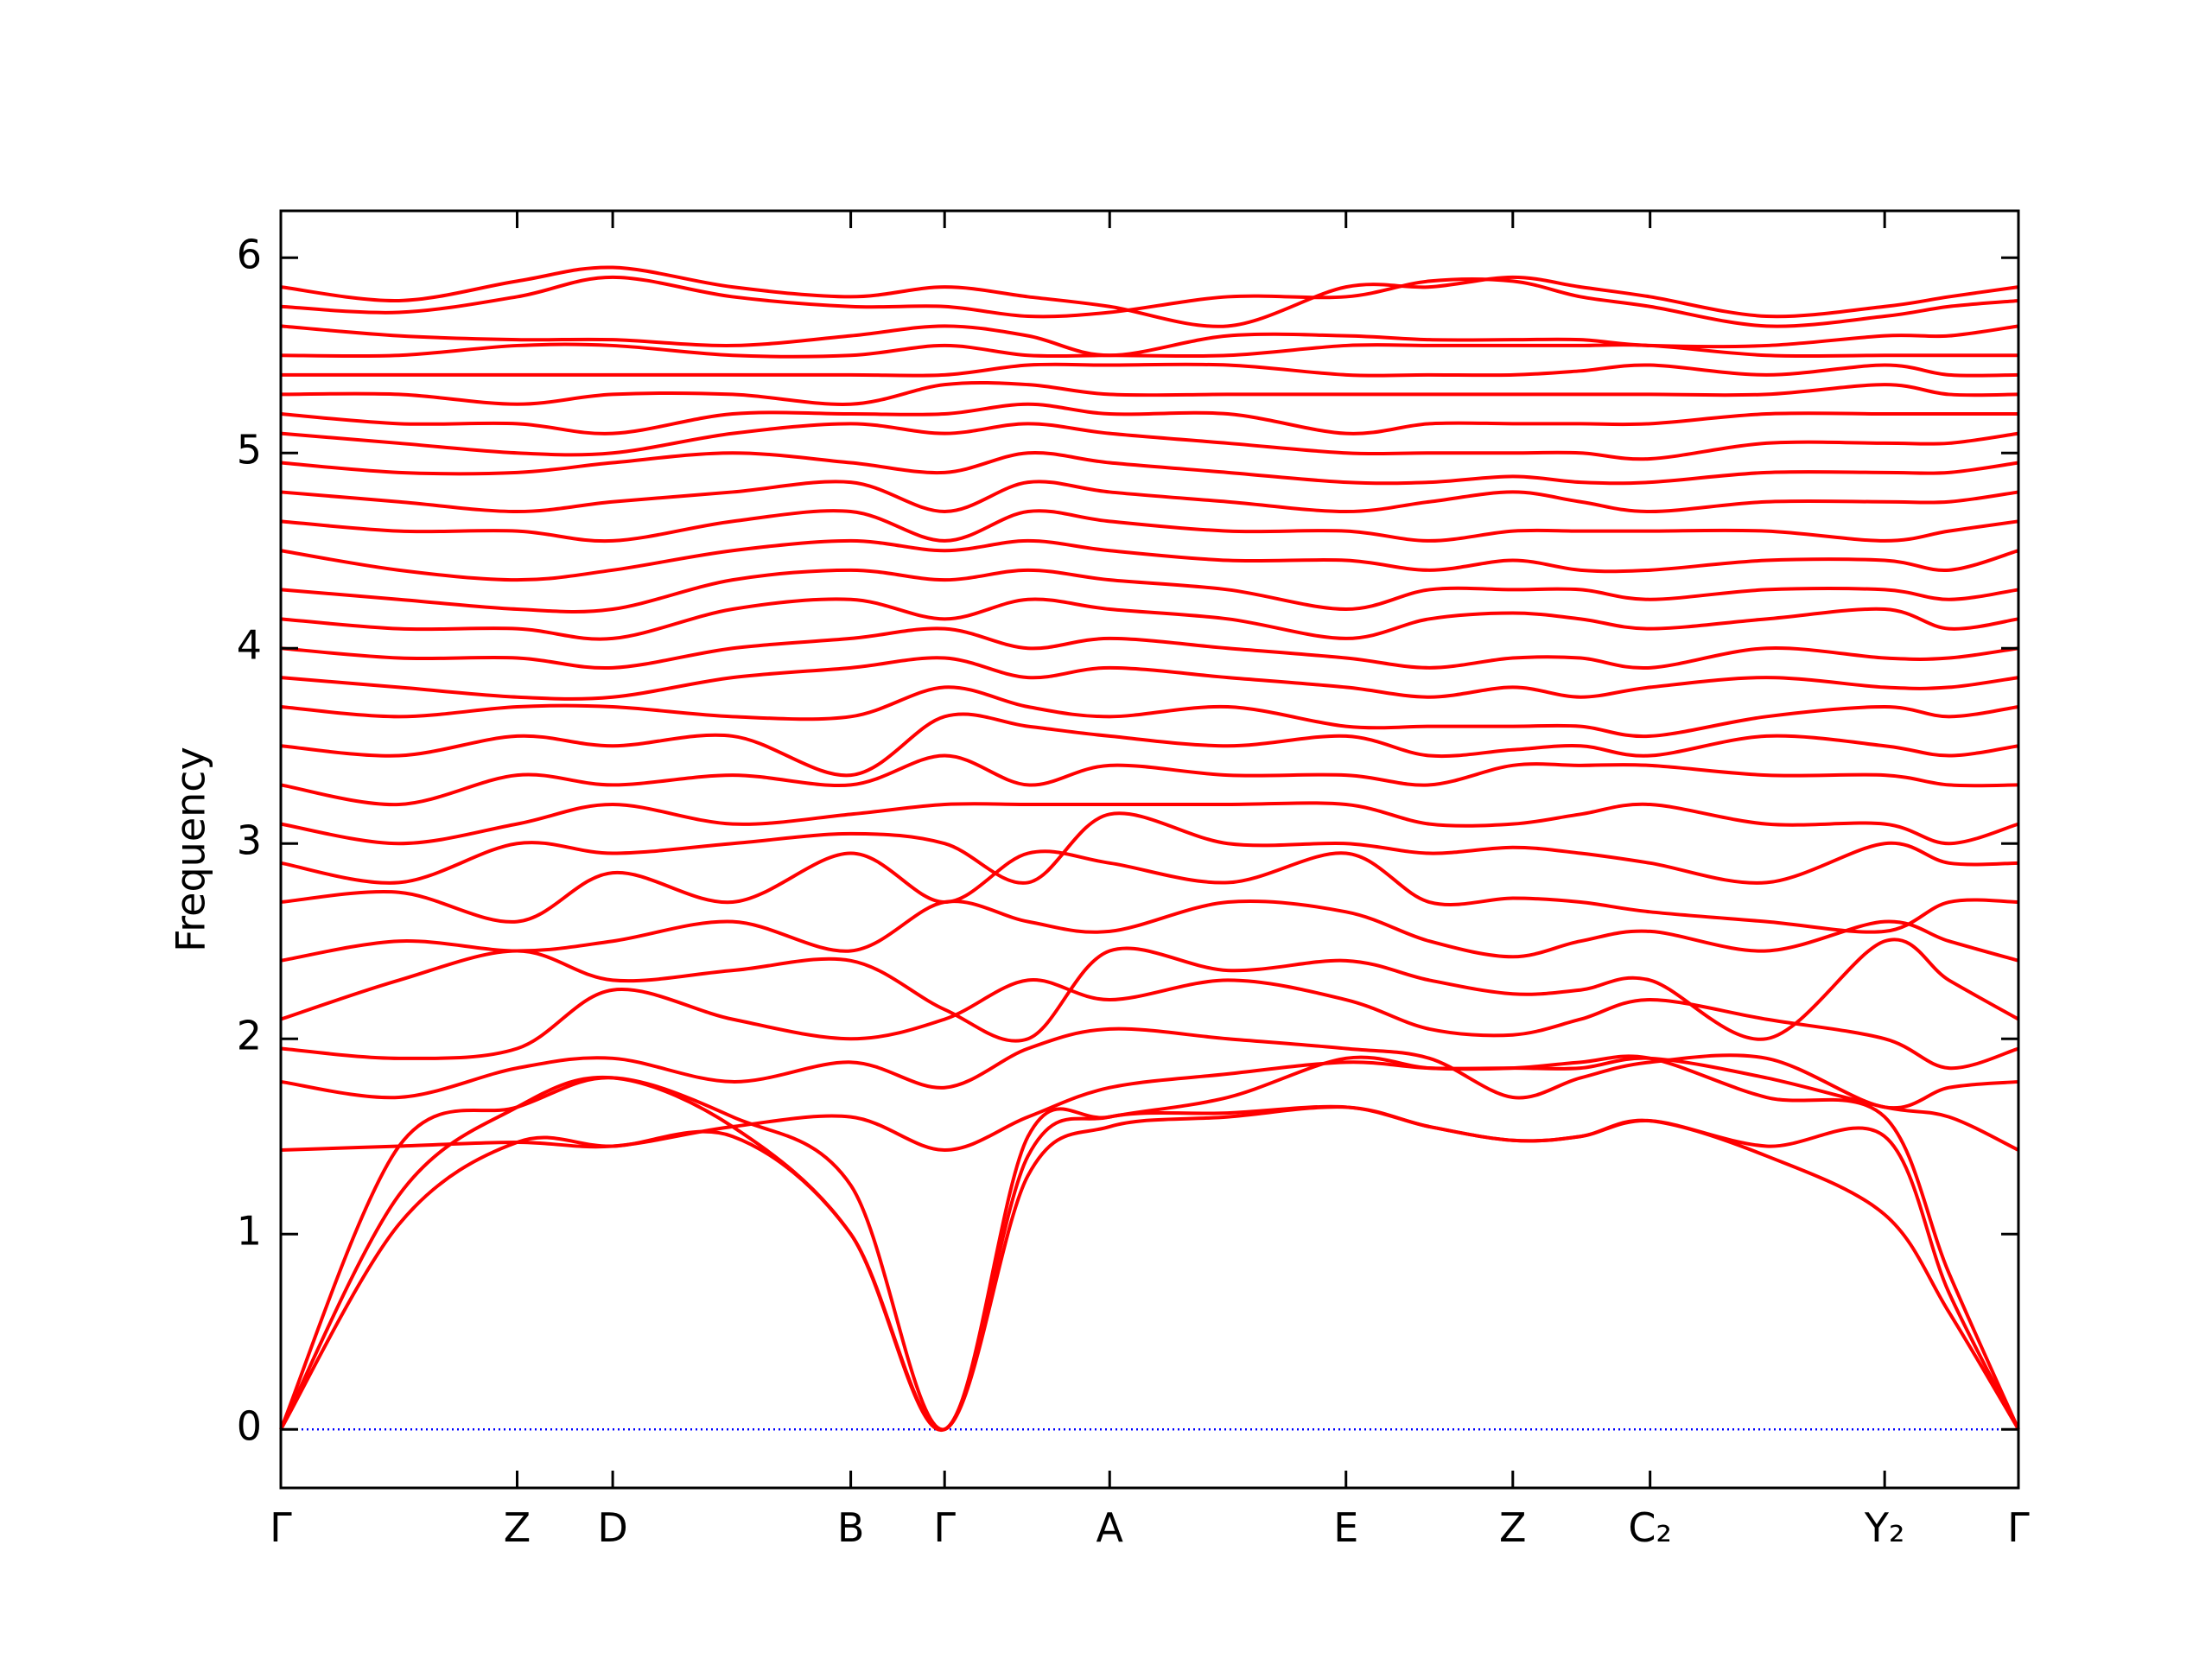  I want to click on y-tick-label: 2, so click(249, 1036).